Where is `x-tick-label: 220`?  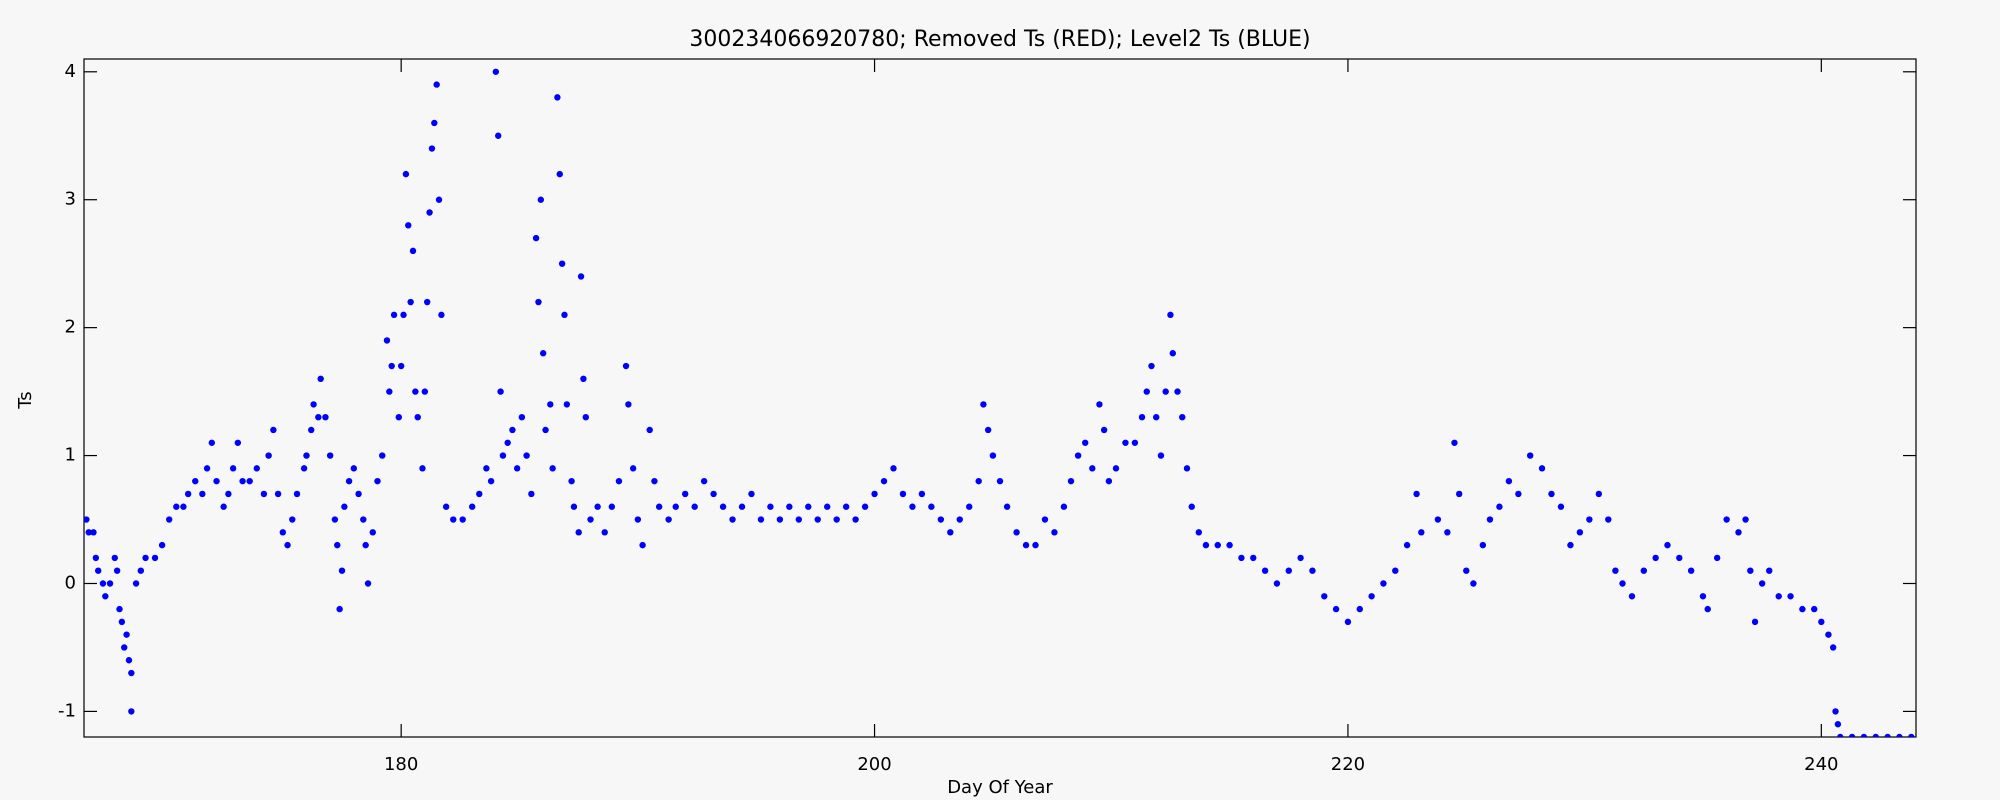
x-tick-label: 220 is located at coordinates (1348, 764).